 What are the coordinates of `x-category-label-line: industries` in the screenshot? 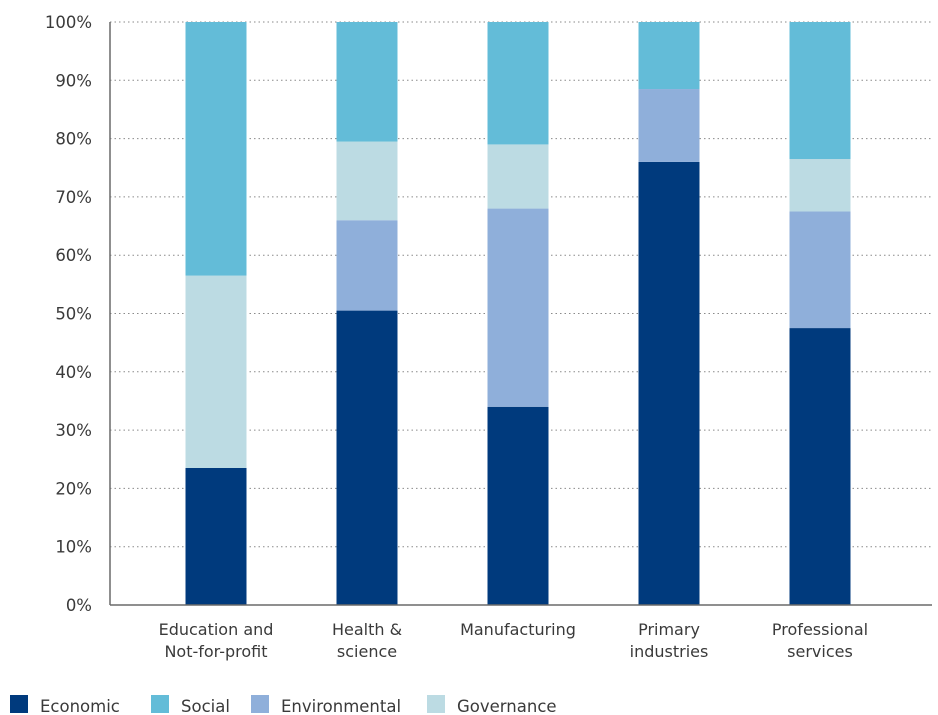 It's located at (669, 651).